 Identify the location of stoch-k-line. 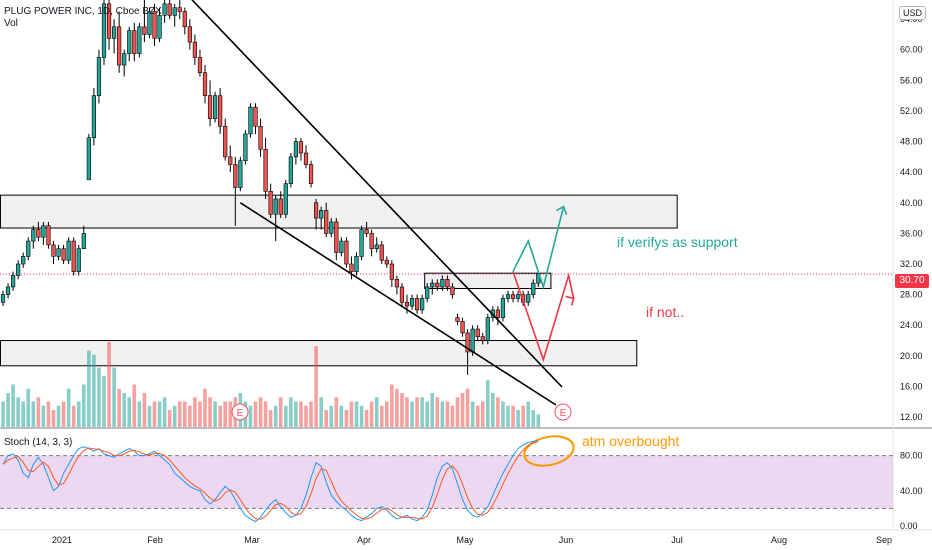
(270, 481).